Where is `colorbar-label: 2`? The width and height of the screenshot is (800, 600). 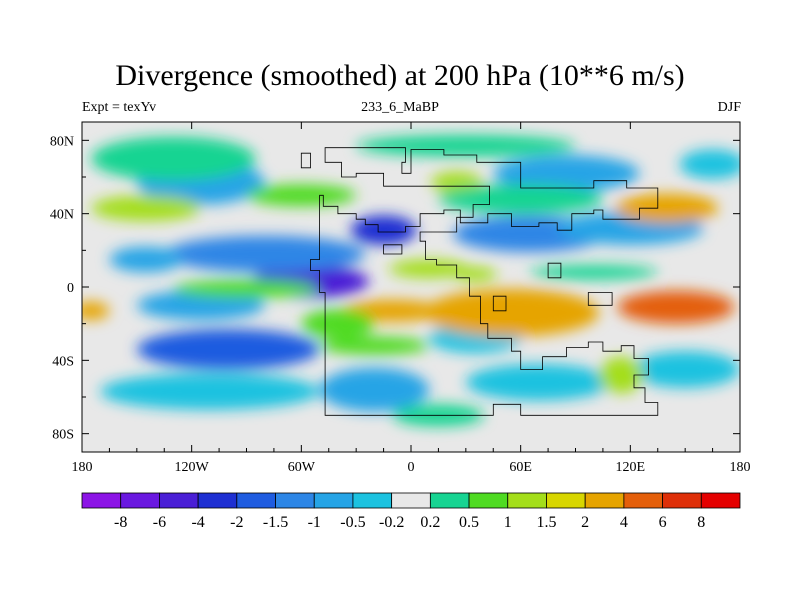 colorbar-label: 2 is located at coordinates (585, 522).